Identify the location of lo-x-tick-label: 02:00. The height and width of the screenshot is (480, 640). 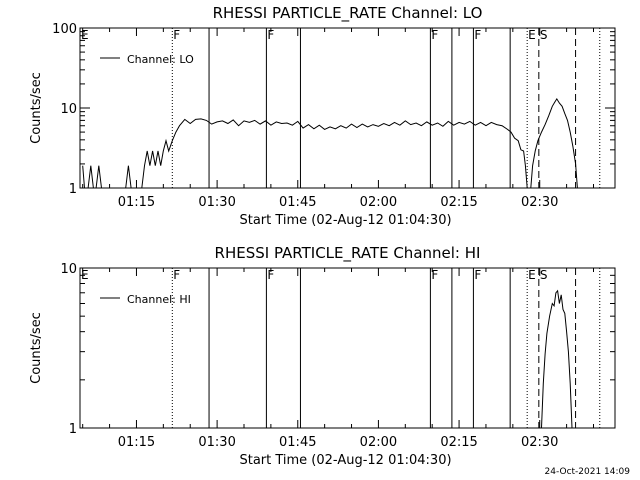
(378, 202).